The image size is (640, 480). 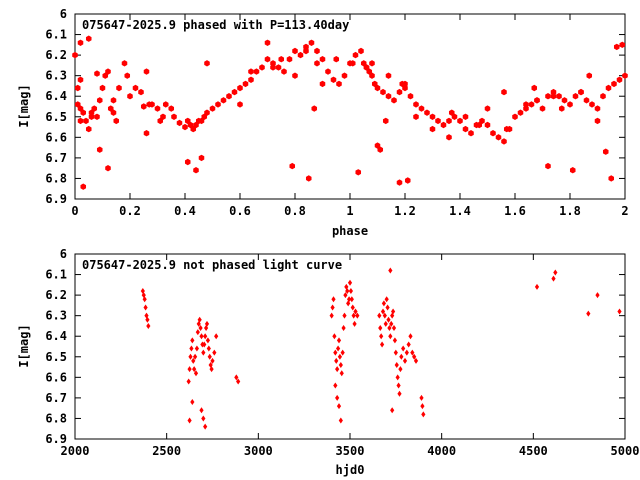 I want to click on unphased-y-tick-label: 6.9, so click(x=56, y=439).